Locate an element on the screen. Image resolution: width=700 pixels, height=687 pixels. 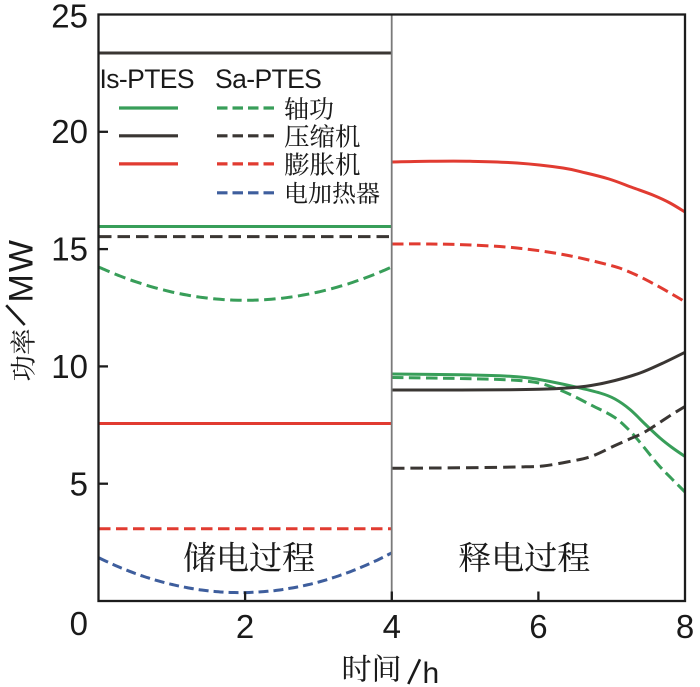
svg-text: 10 is located at coordinates (69, 366).